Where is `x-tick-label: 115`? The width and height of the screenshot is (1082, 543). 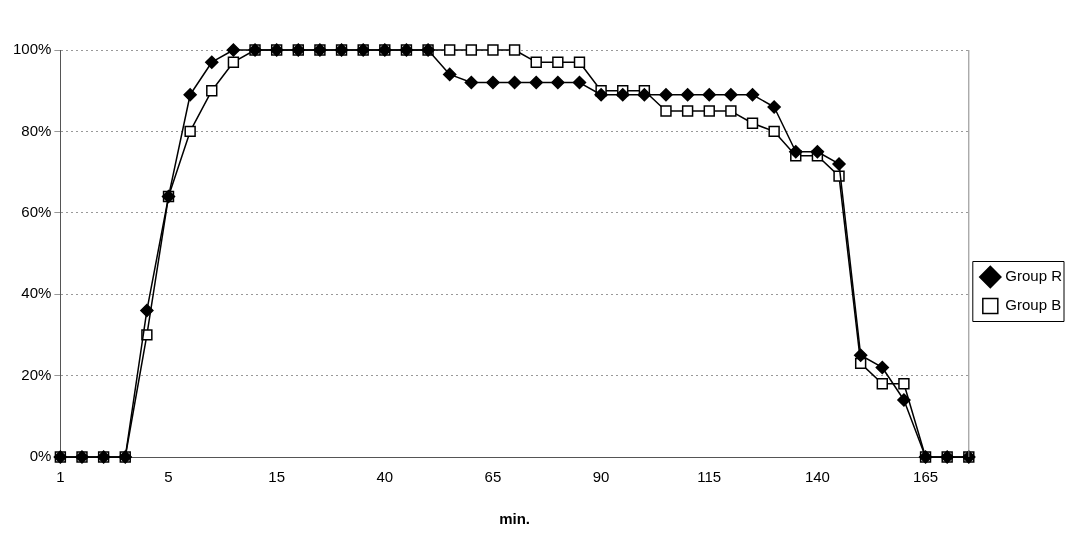
x-tick-label: 115 is located at coordinates (709, 477).